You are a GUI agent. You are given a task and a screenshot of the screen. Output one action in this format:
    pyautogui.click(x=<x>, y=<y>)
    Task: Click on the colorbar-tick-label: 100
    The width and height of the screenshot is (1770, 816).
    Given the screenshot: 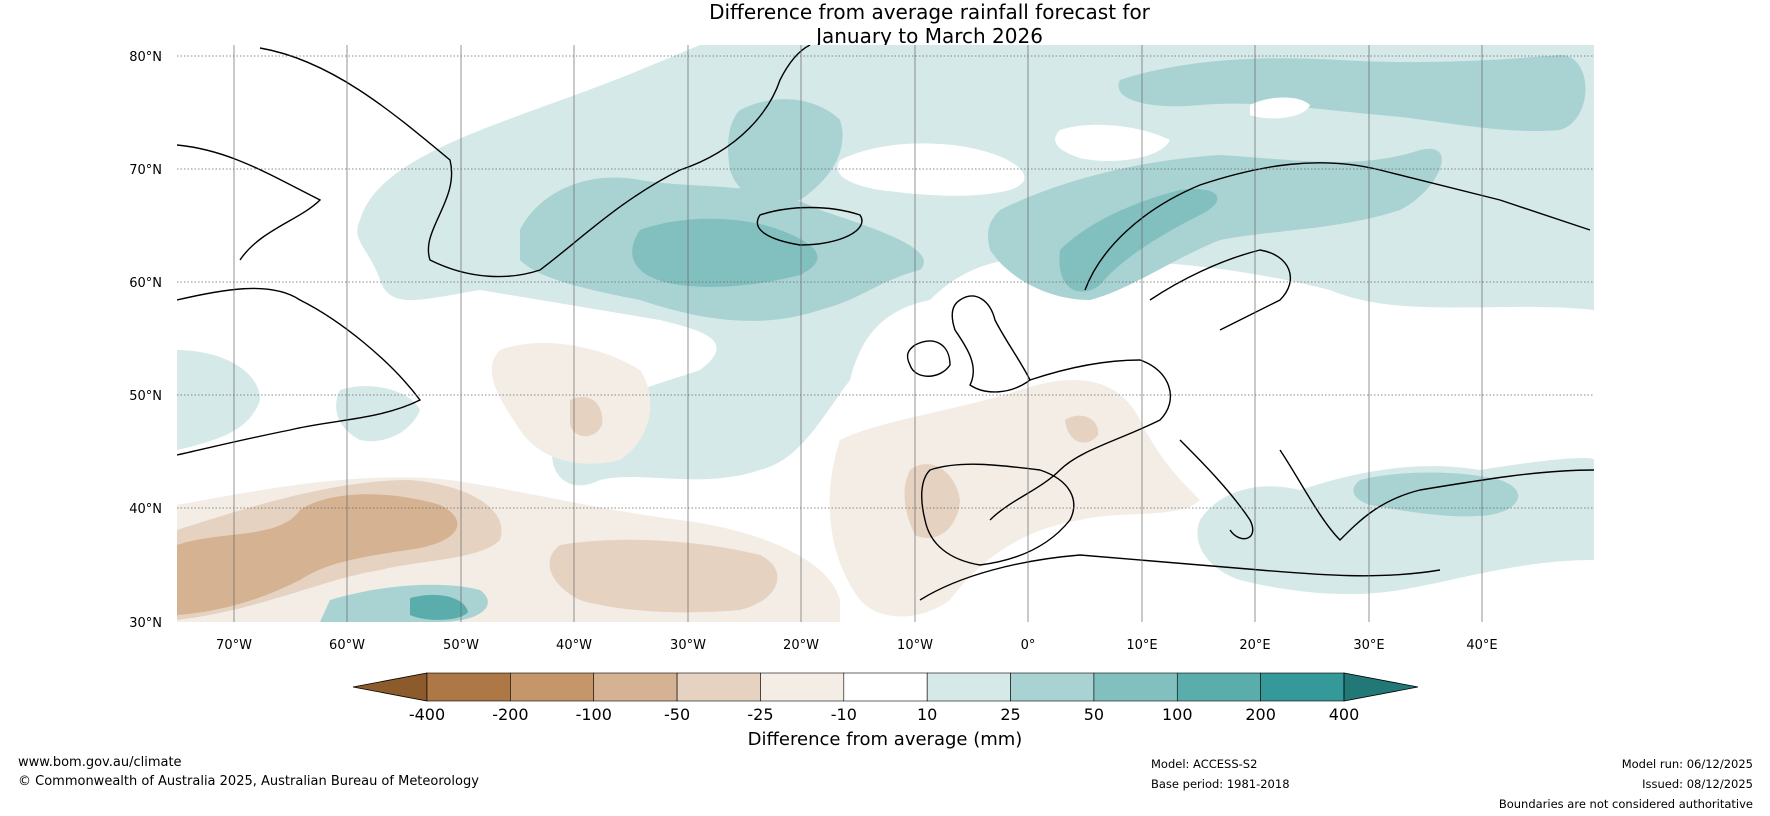 What is the action you would take?
    pyautogui.click(x=1177, y=714)
    